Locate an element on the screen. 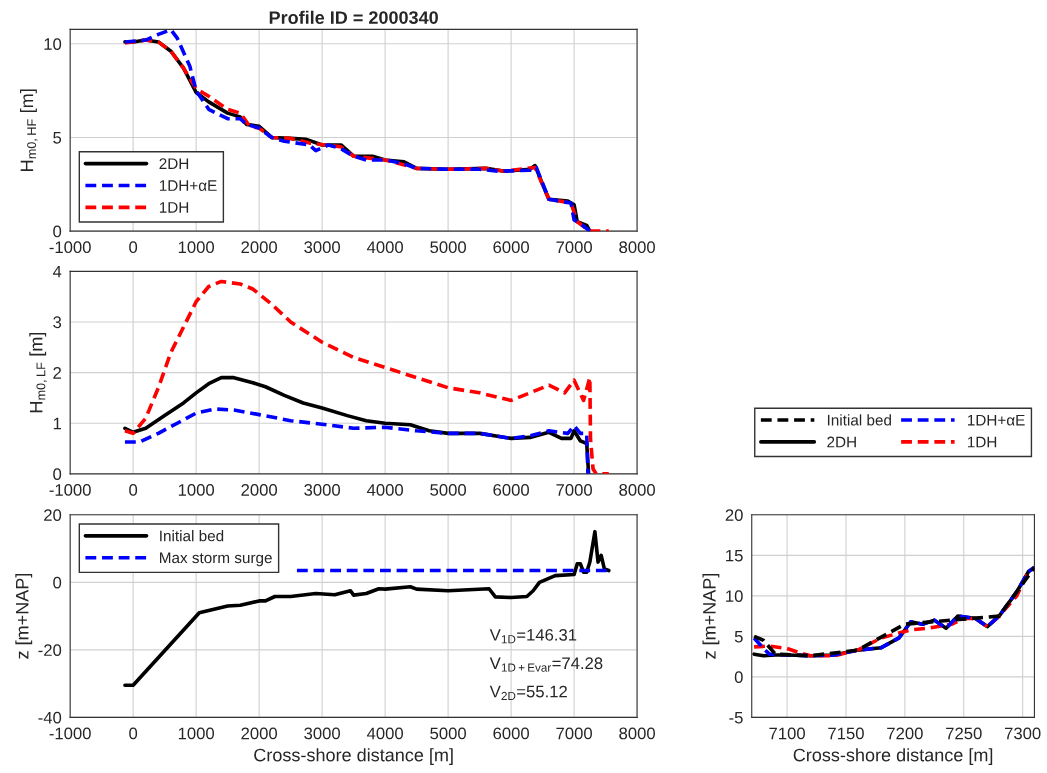 This screenshot has width=1047, height=773. y-axis-title: H$_{m0,HF}$ [m] is located at coordinates (29, 130).